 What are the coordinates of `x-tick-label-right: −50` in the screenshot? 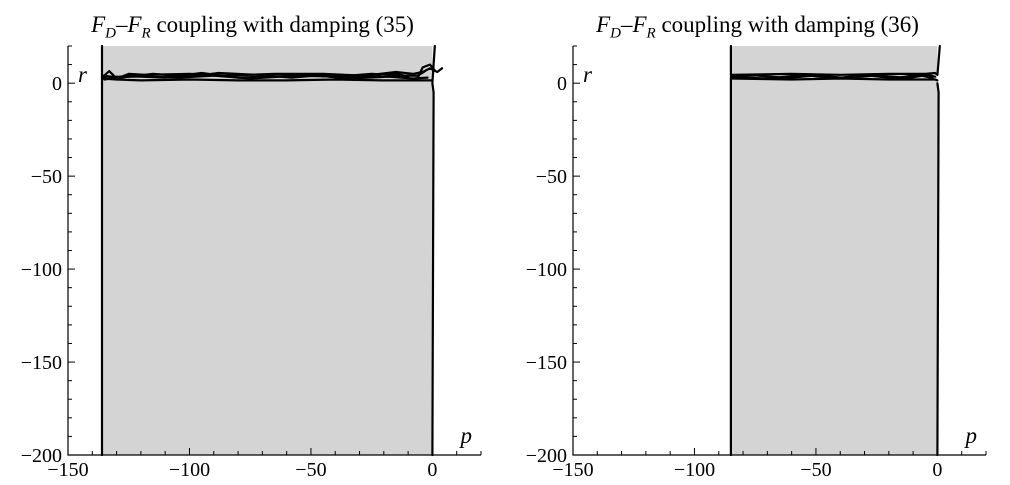 It's located at (815, 470).